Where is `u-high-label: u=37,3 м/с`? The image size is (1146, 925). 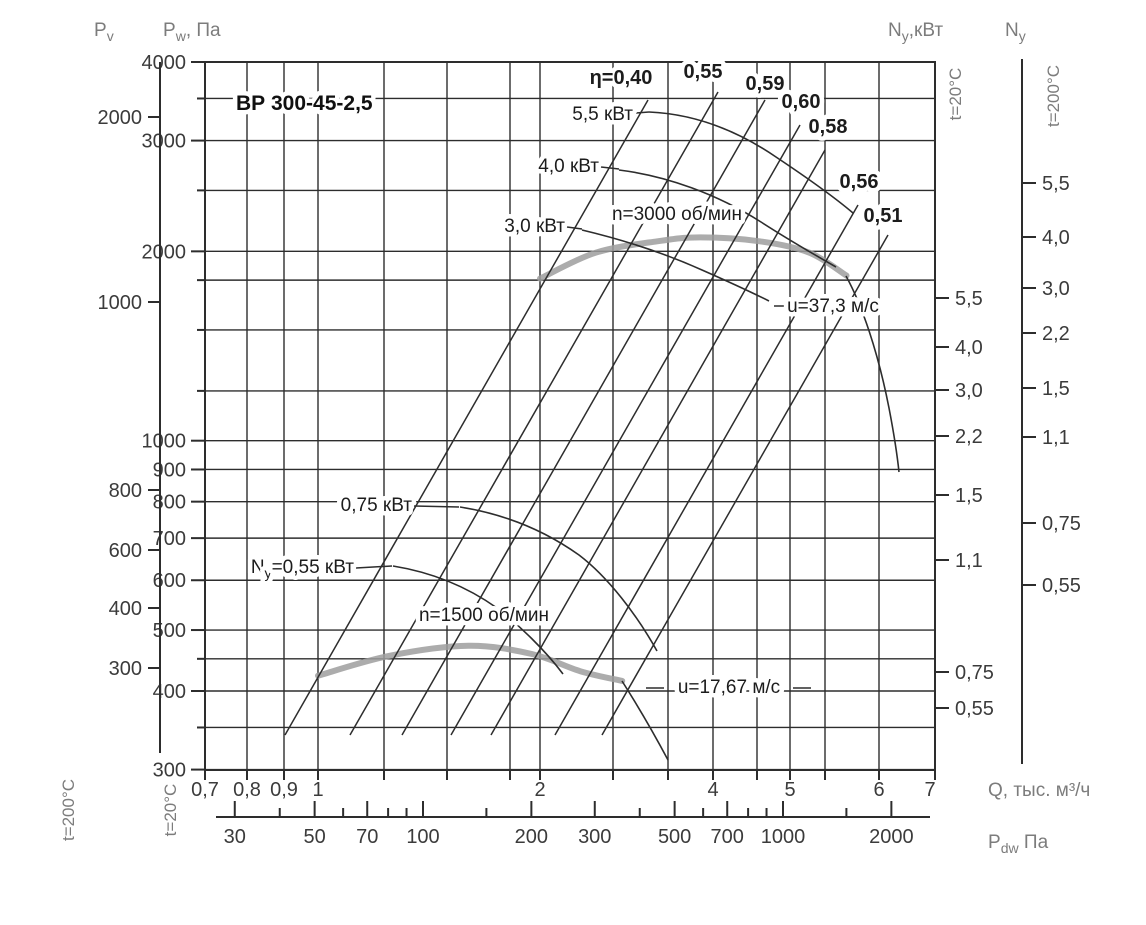 u-high-label: u=37,3 м/с is located at coordinates (833, 306).